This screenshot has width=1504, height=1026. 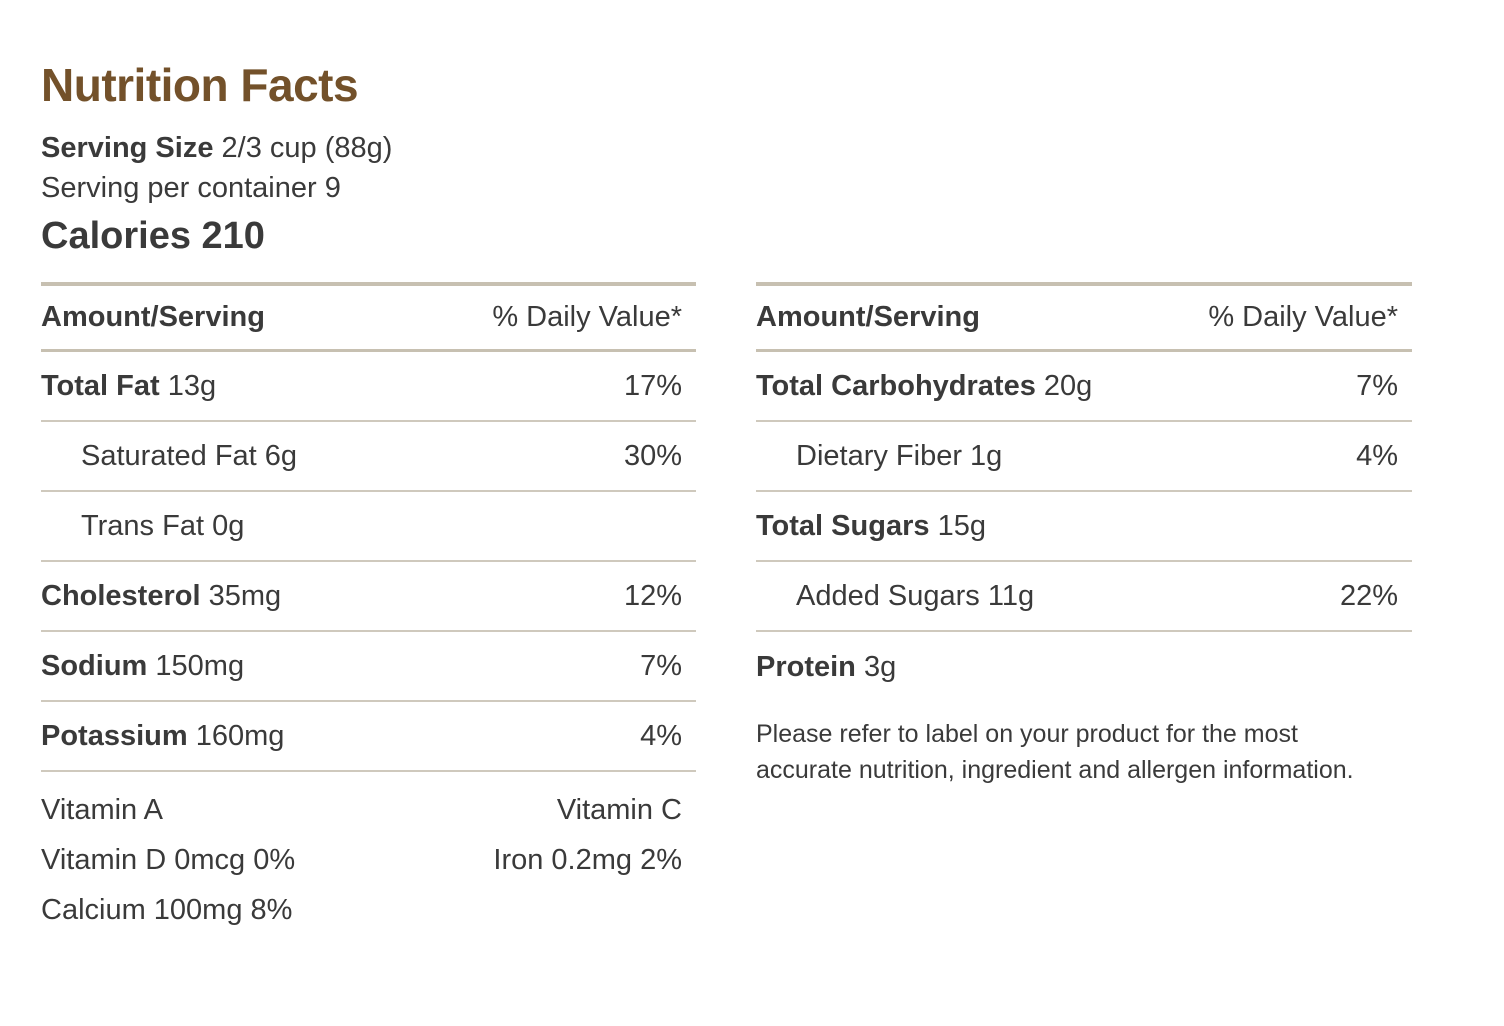 I want to click on nutrient-name: Added Sugars 11g, so click(x=915, y=595).